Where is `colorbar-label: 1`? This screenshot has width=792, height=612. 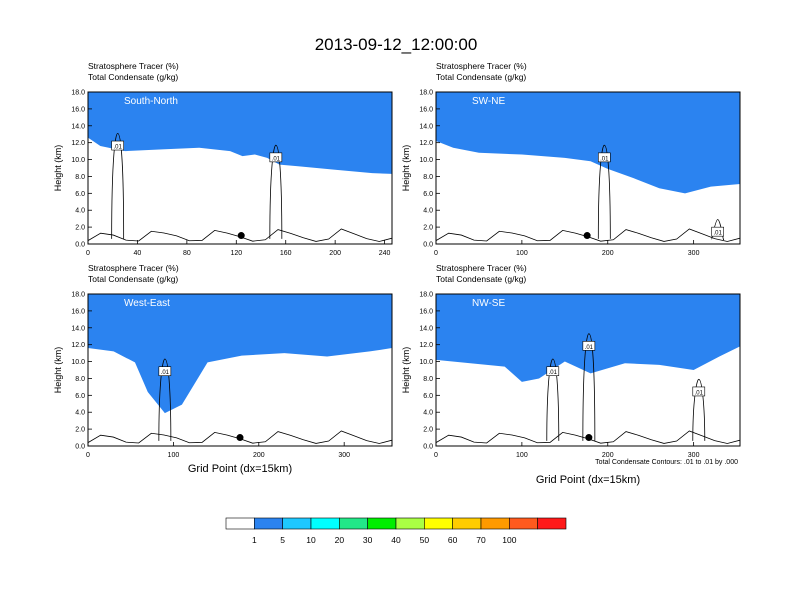
colorbar-label: 1 is located at coordinates (254, 540).